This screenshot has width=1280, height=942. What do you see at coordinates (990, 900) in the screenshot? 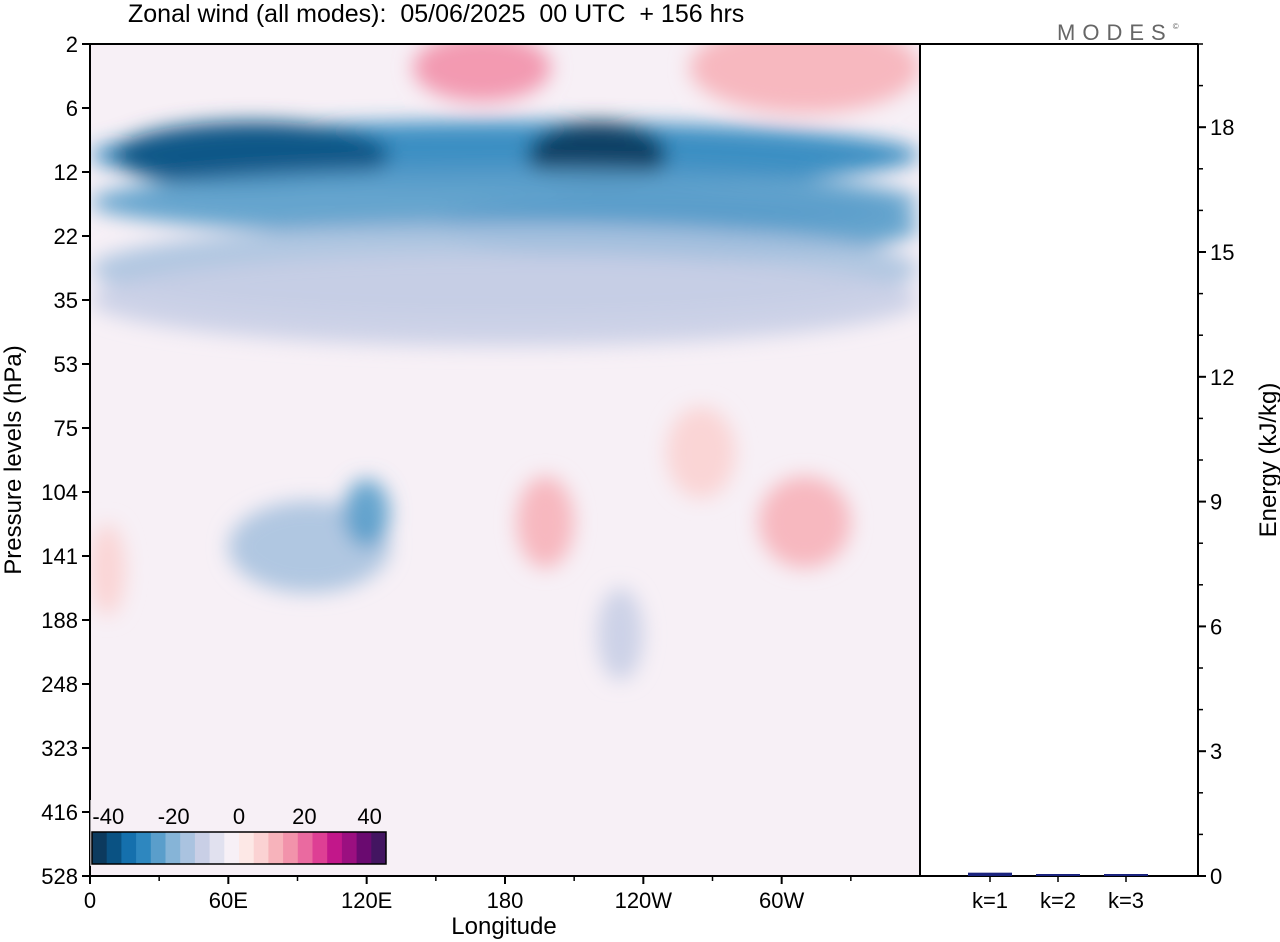
I see `energy-x-label: k=1` at bounding box center [990, 900].